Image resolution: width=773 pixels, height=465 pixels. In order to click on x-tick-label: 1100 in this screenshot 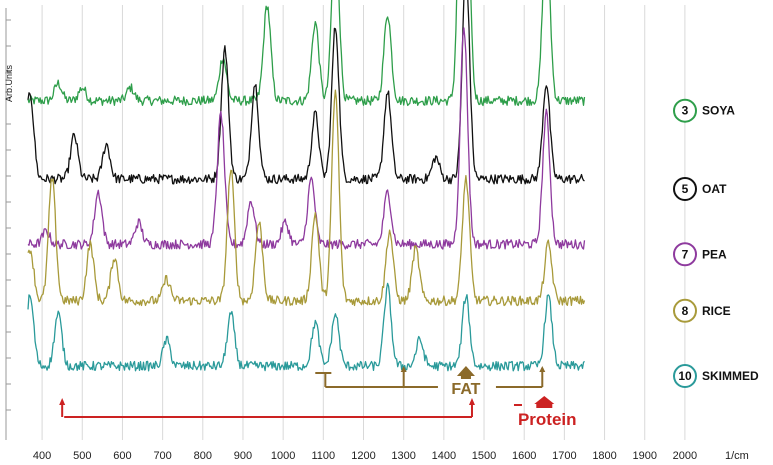, I will do `click(323, 456)`.